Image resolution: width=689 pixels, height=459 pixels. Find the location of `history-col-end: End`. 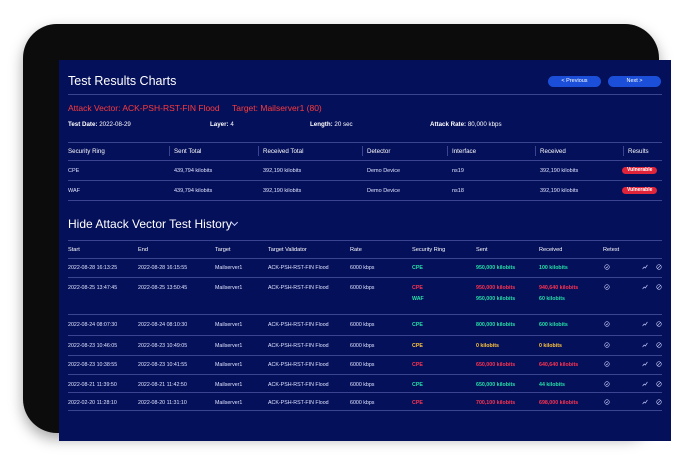

history-col-end: End is located at coordinates (143, 250).